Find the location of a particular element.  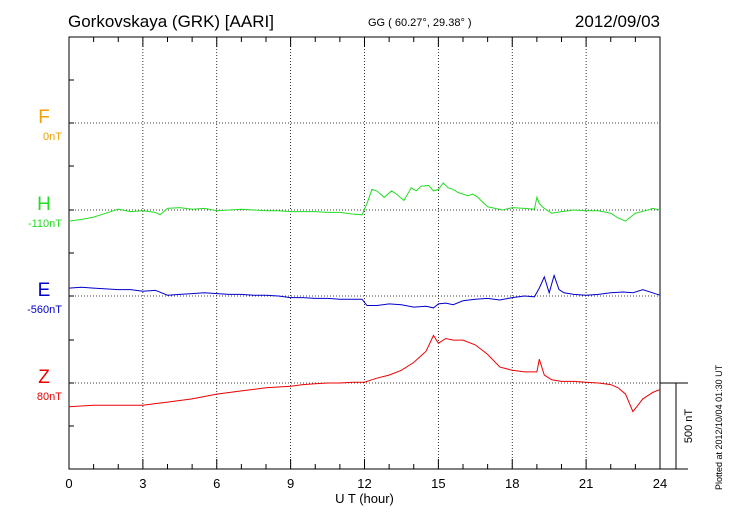

scale-bar-label: 500 nT is located at coordinates (689, 426).